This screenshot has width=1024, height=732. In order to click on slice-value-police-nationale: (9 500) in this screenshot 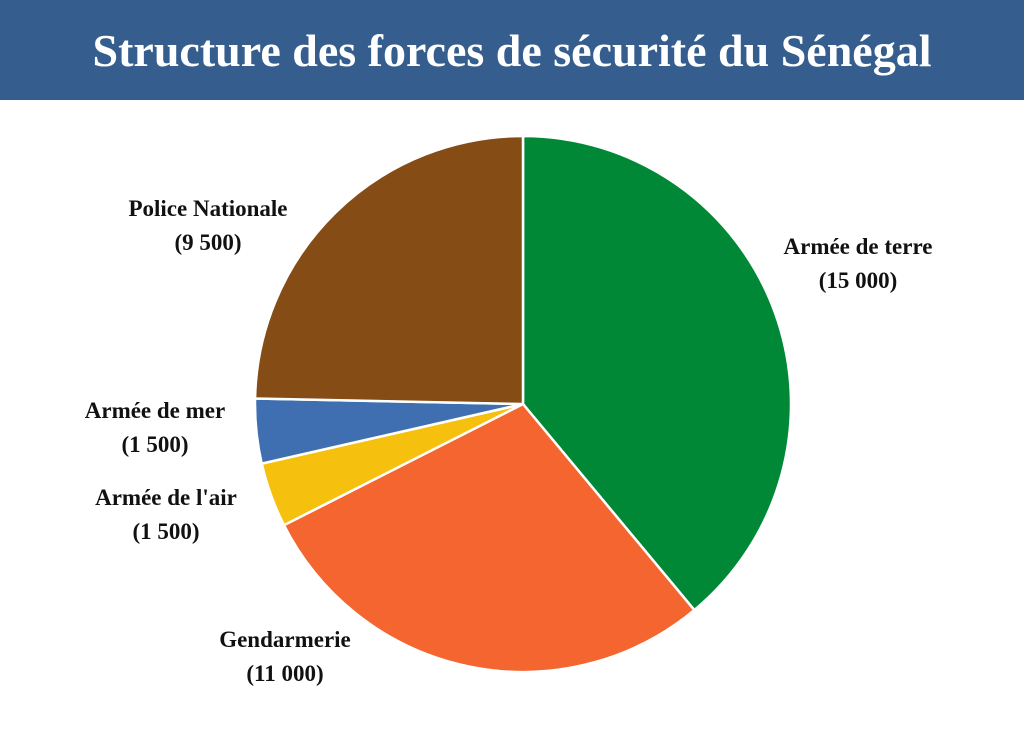, I will do `click(207, 242)`.